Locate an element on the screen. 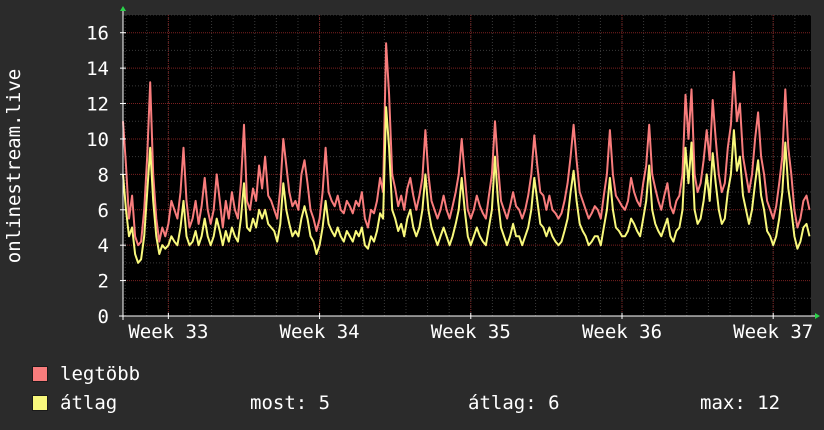 This screenshot has width=824, height=430. y-tick-label: 14 is located at coordinates (97, 69).